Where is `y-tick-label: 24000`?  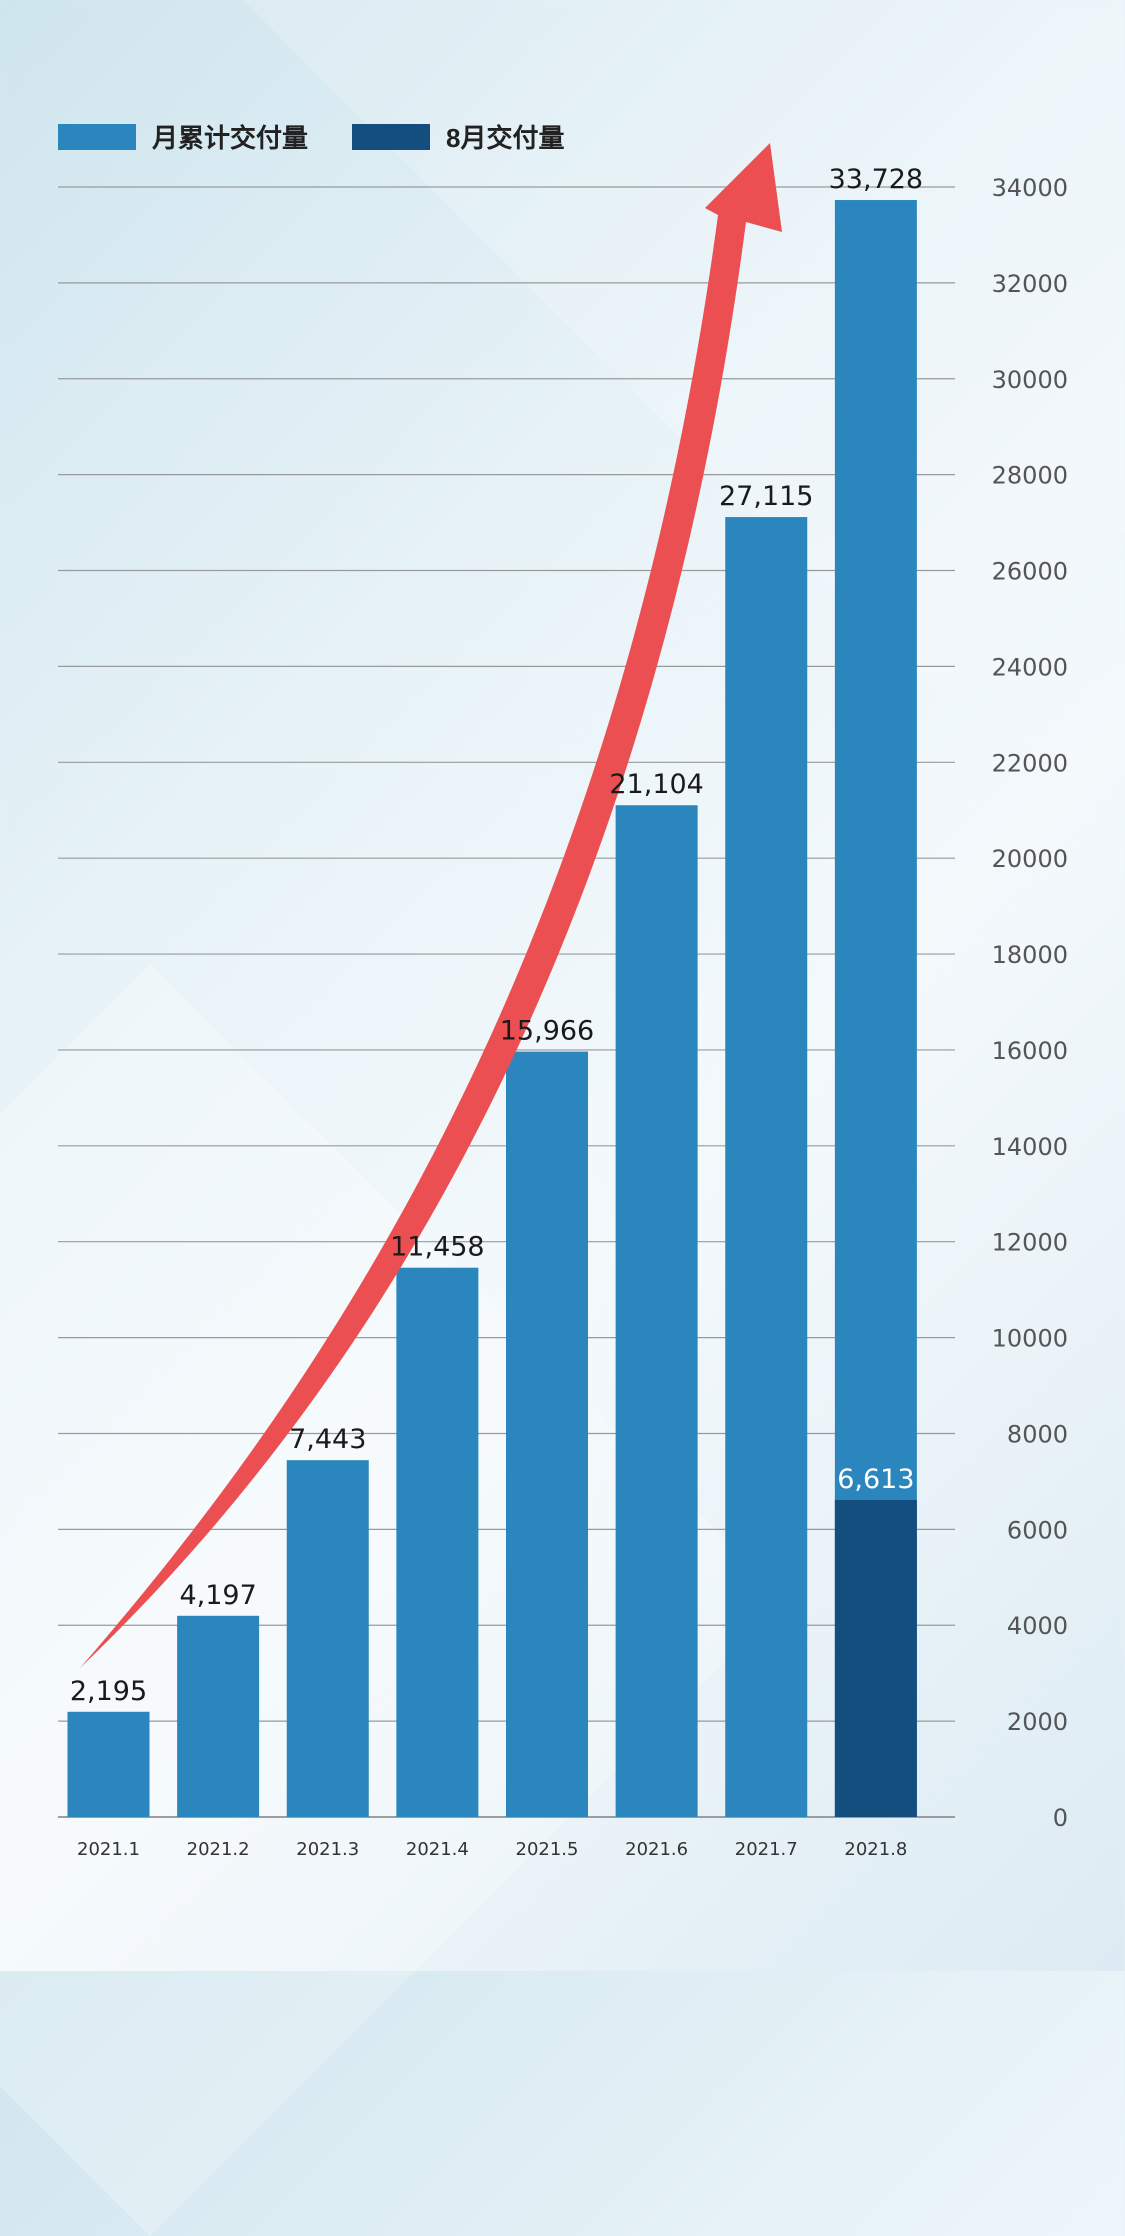
y-tick-label: 24000 is located at coordinates (1030, 667).